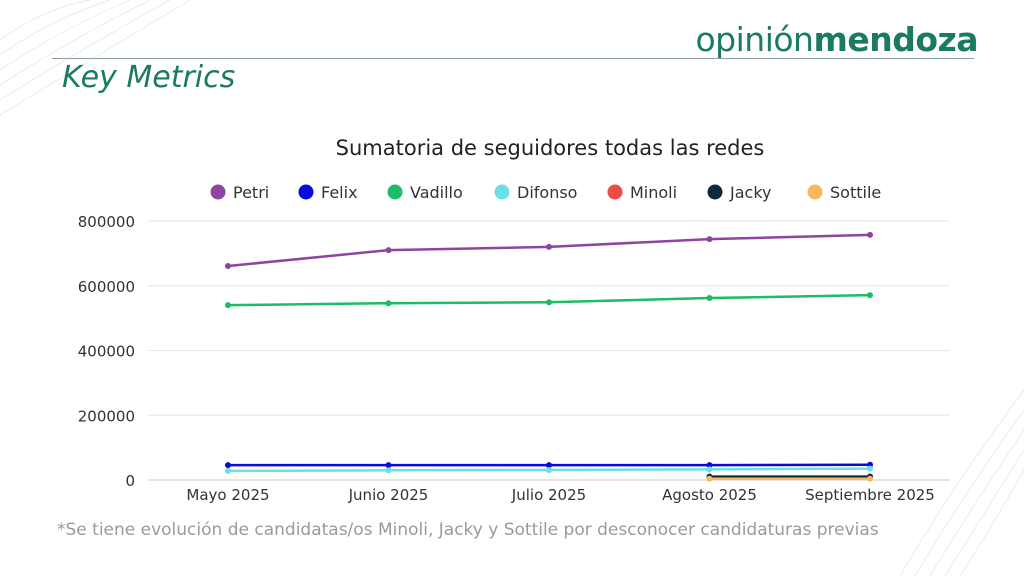 The height and width of the screenshot is (576, 1024). Describe the element at coordinates (653, 192) in the screenshot. I see `legend-label: Minoli` at that location.